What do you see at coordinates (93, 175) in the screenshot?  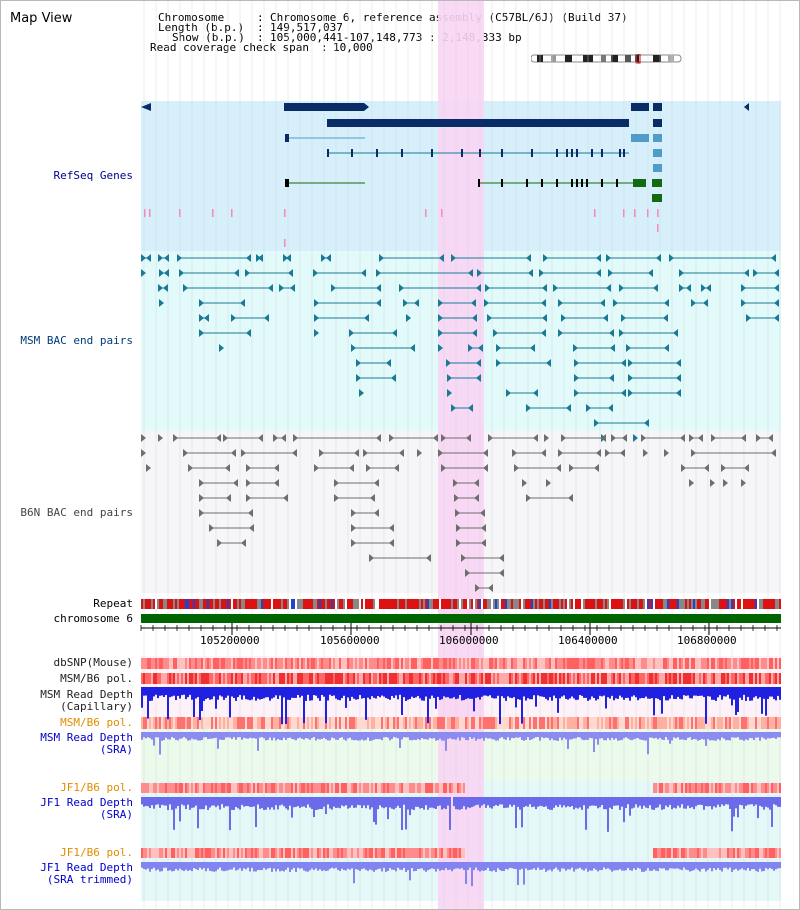 I see `track-label-refseq: RefSeq Genes` at bounding box center [93, 175].